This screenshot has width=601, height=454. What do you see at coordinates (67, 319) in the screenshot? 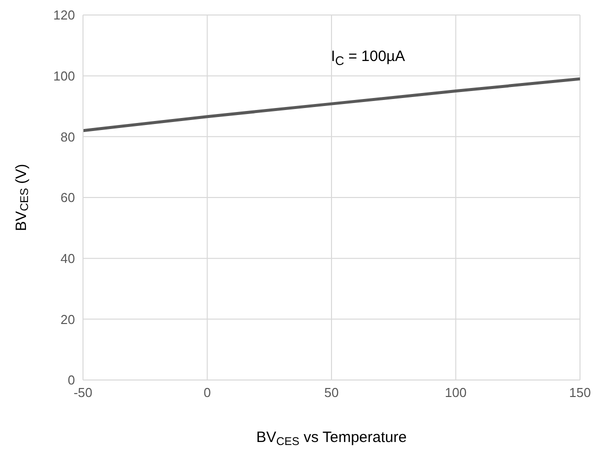
I see `y-tick-label: 20` at bounding box center [67, 319].